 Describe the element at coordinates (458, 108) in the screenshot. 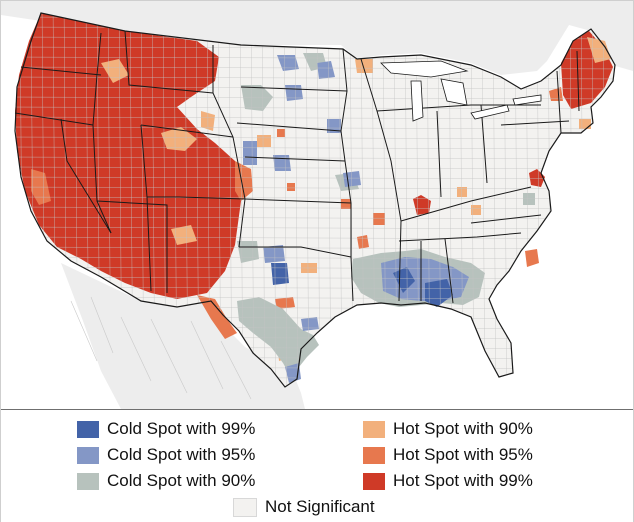

I see `border-great-lakes-states` at that location.